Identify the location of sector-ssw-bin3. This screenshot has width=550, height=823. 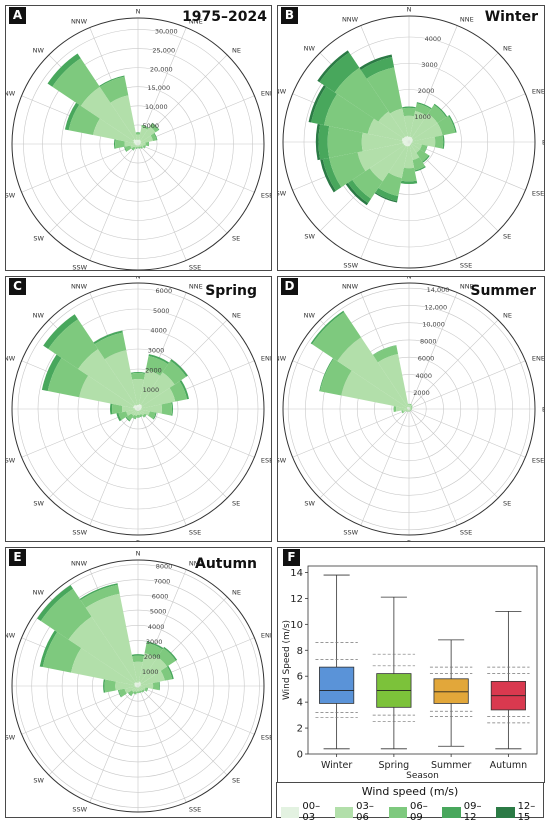
(134, 418).